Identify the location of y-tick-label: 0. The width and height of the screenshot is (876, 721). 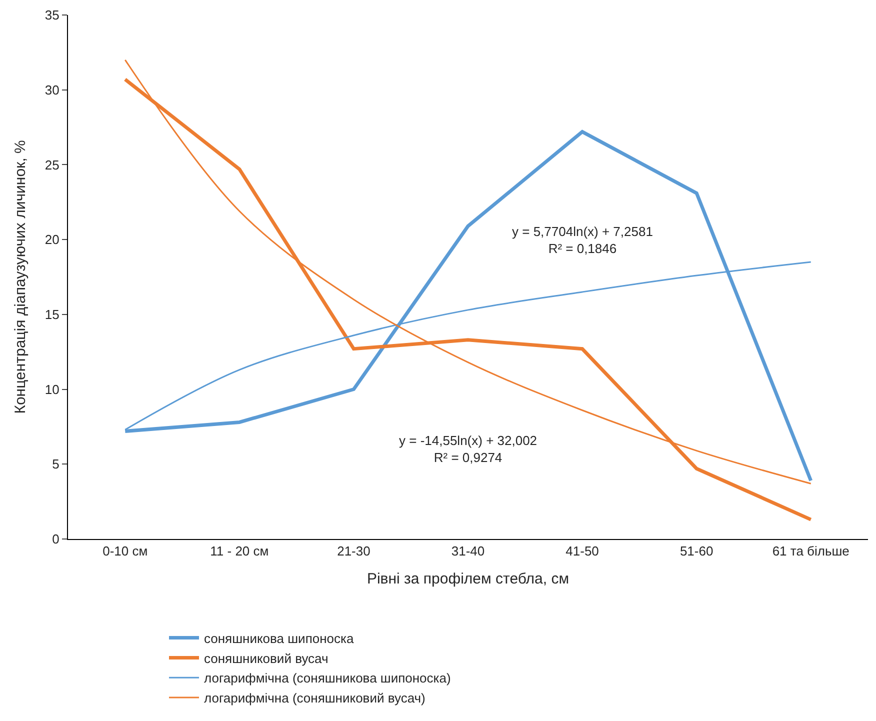
(56, 539).